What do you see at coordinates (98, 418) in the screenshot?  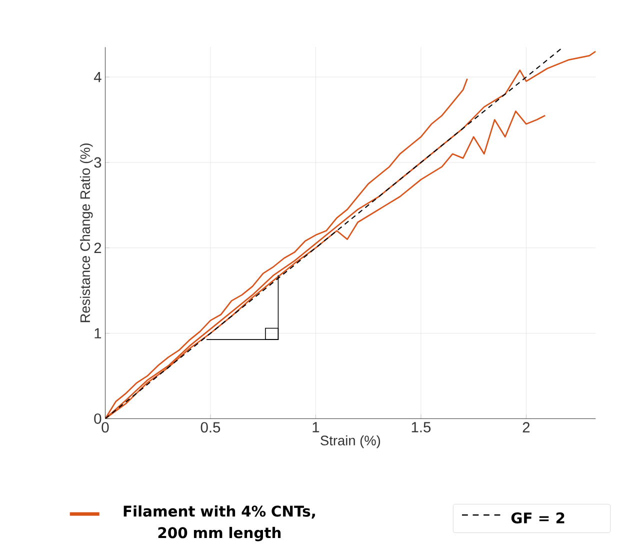 I see `y-tick-label: 0` at bounding box center [98, 418].